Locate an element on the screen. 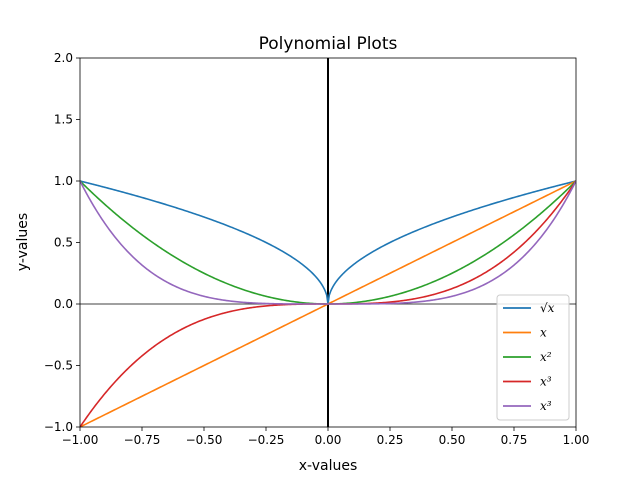 Image resolution: width=640 pixels, height=480 pixels. legend-box is located at coordinates (533, 357).